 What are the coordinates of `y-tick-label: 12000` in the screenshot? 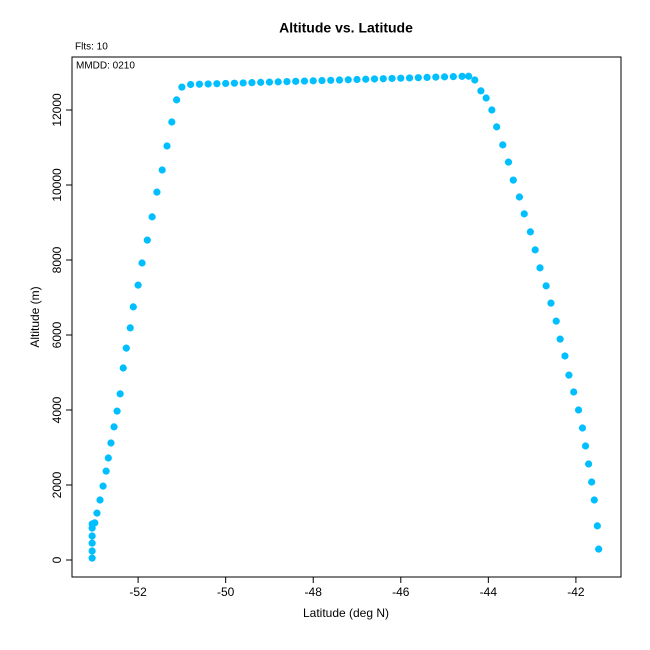 It's located at (57, 110).